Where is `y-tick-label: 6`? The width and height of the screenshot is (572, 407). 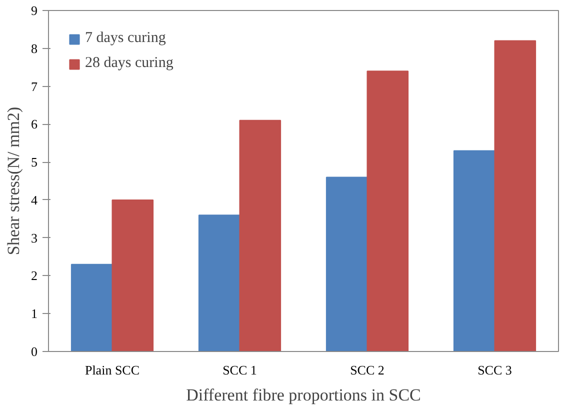 y-tick-label: 6 is located at coordinates (34, 124).